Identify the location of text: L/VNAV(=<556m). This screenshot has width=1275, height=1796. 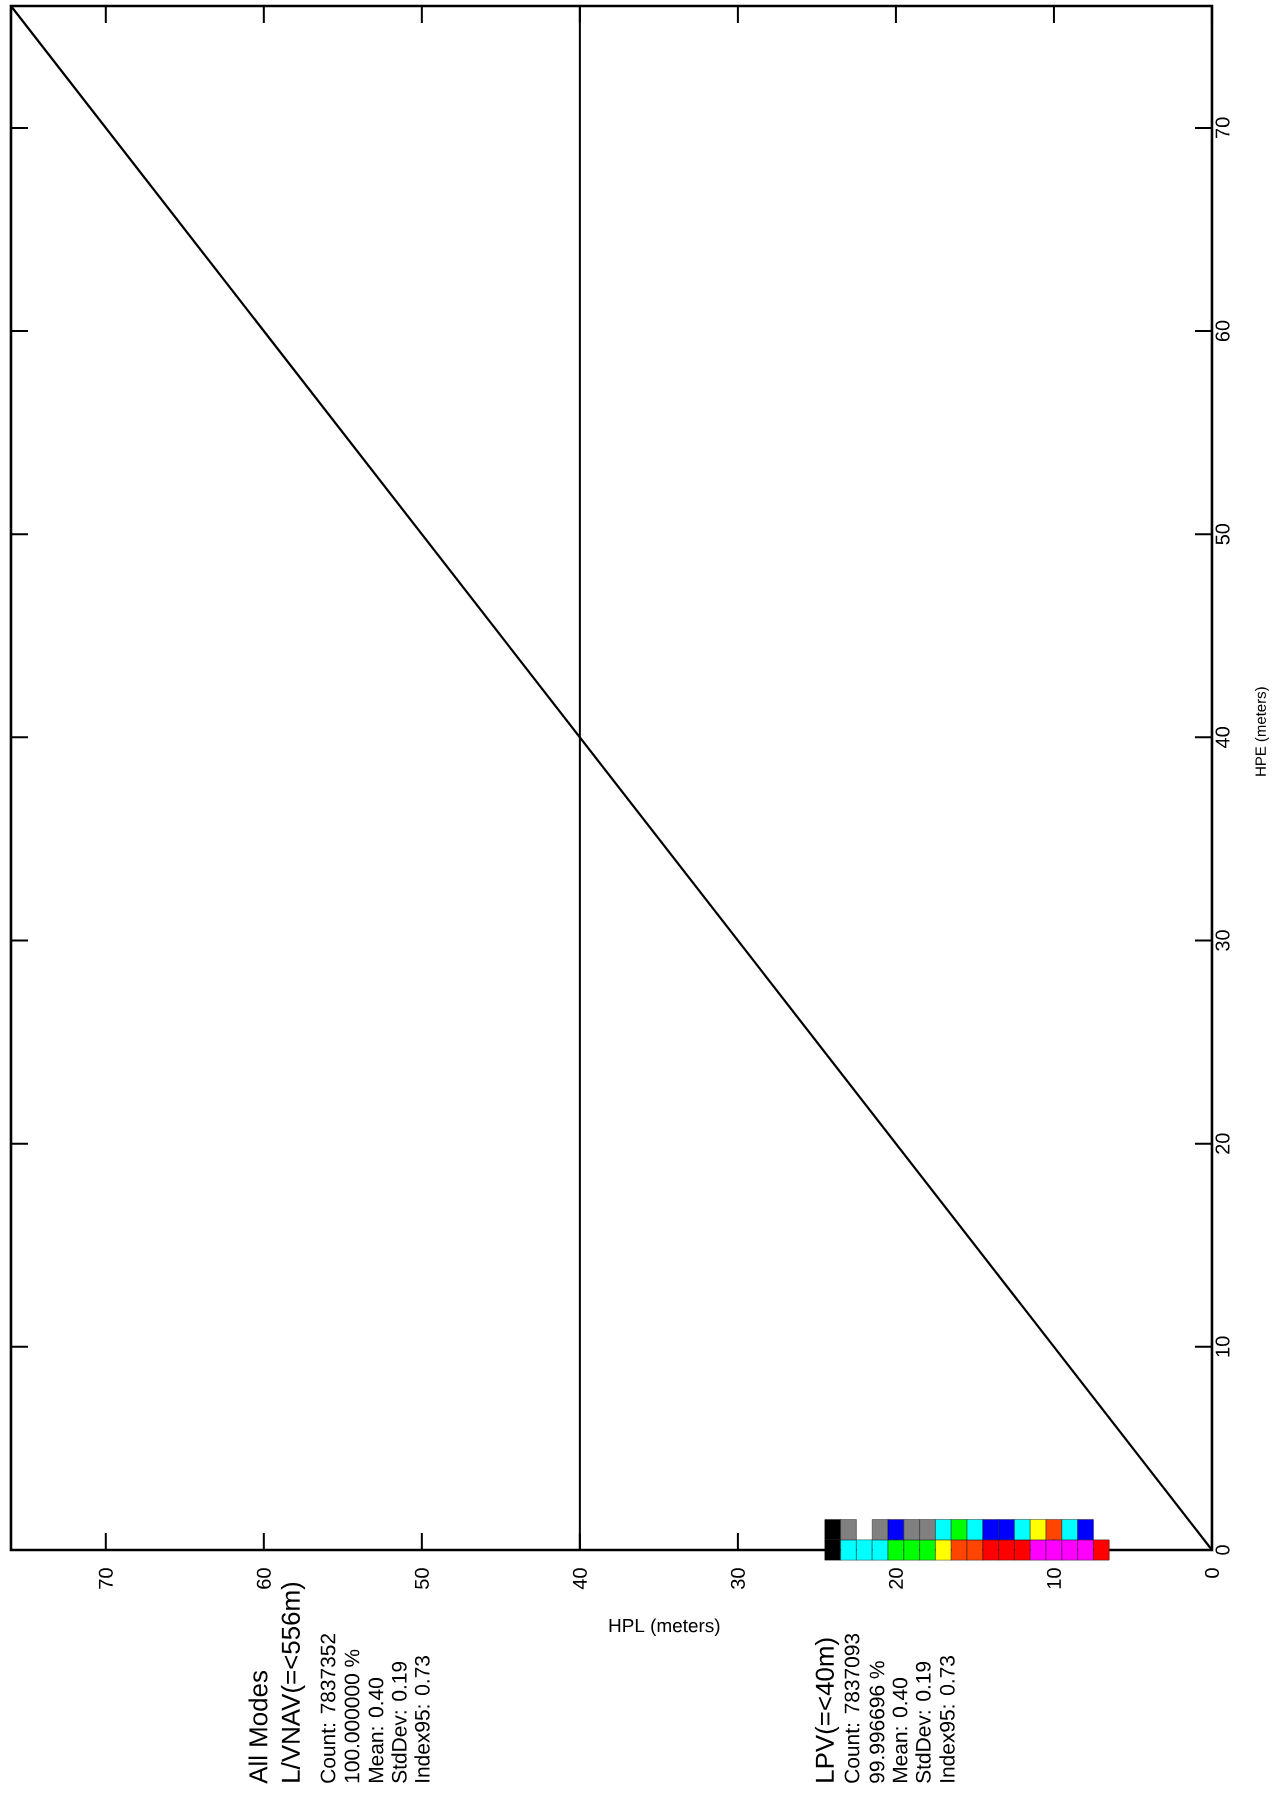
(293, 1682).